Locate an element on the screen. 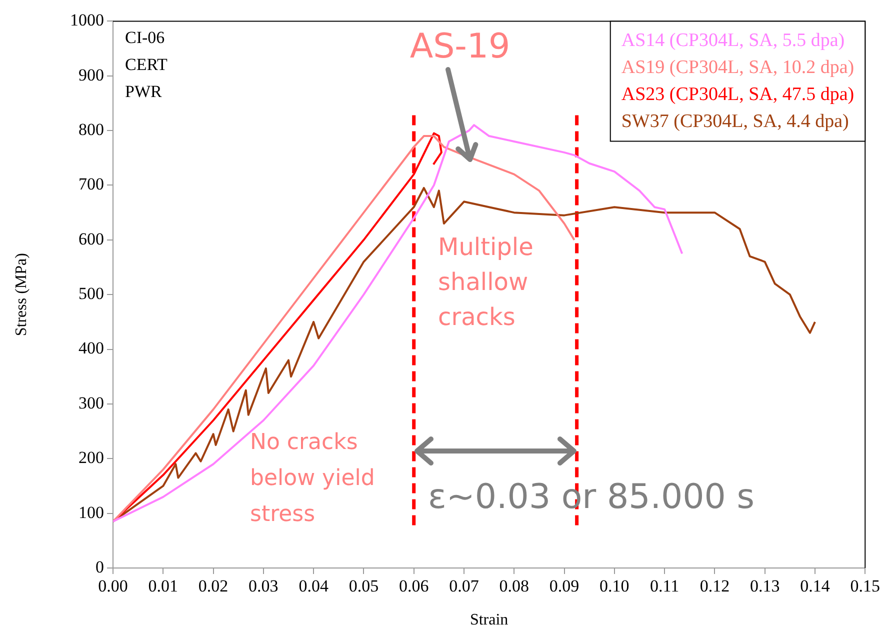 This screenshot has height=638, width=891. x-tick-label: 0.00 is located at coordinates (113, 586).